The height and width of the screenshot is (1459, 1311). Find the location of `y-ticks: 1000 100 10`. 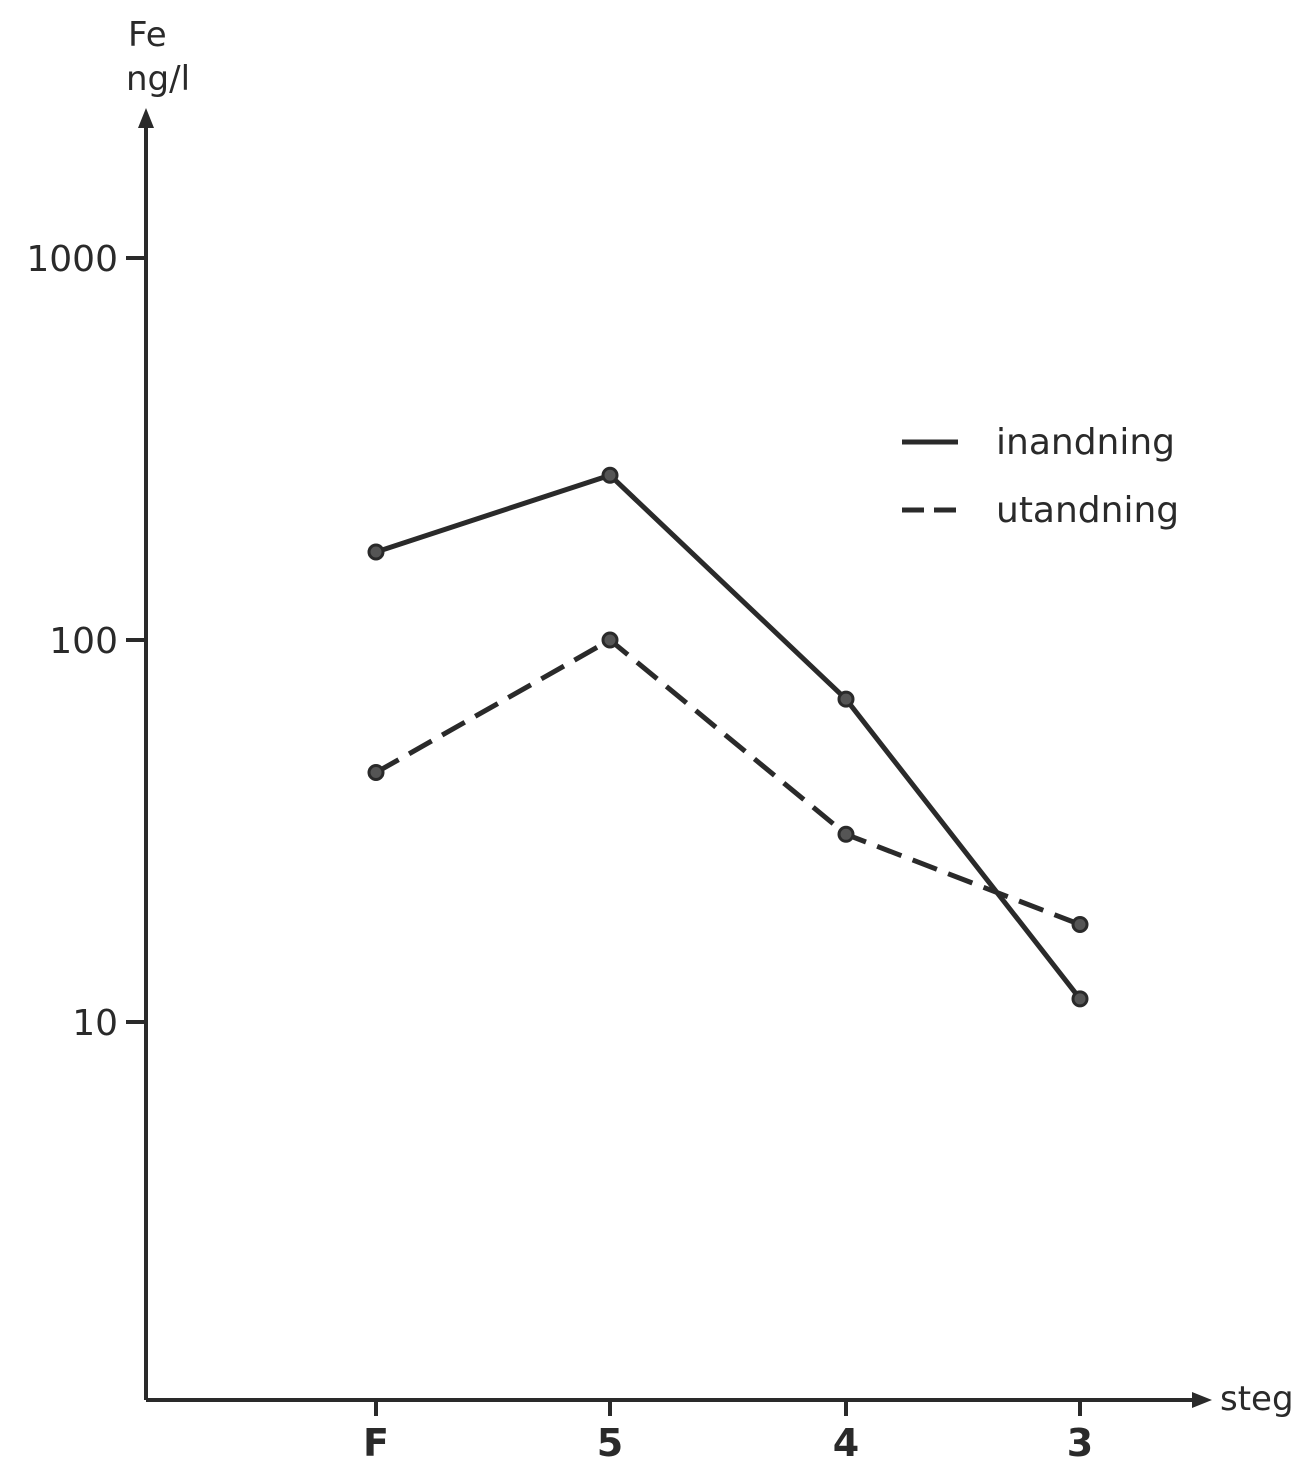

y-ticks: 1000 100 10 is located at coordinates (86, 641).